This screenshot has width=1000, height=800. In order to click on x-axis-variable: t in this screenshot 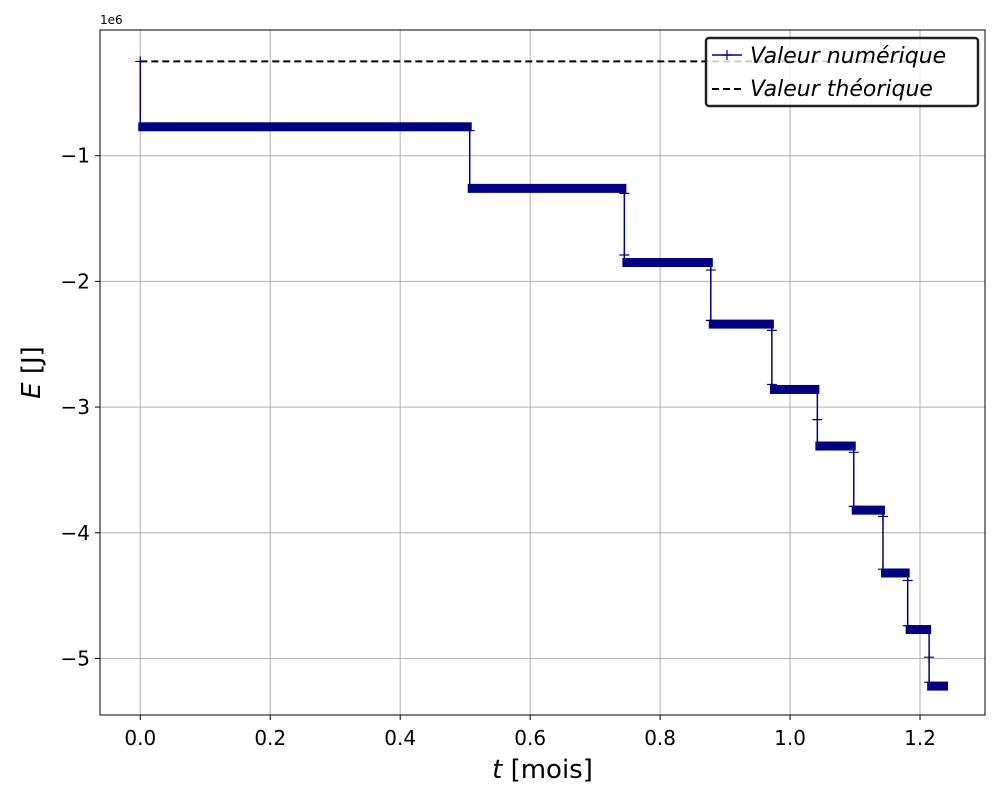, I will do `click(497, 770)`.